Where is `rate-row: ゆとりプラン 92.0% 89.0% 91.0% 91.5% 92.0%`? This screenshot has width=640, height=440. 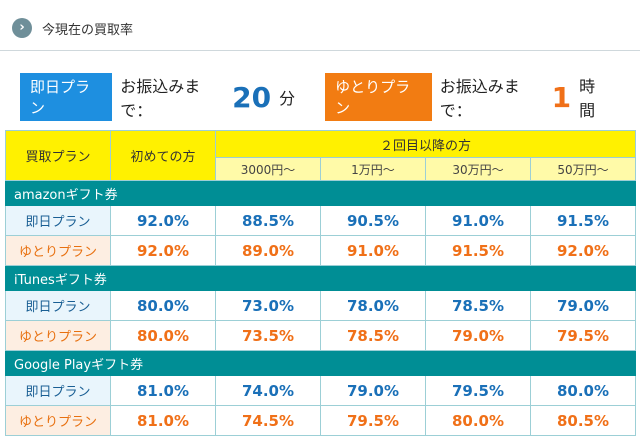 rate-row: ゆとりプラン 92.0% 89.0% 91.0% 91.5% 92.0% is located at coordinates (320, 250).